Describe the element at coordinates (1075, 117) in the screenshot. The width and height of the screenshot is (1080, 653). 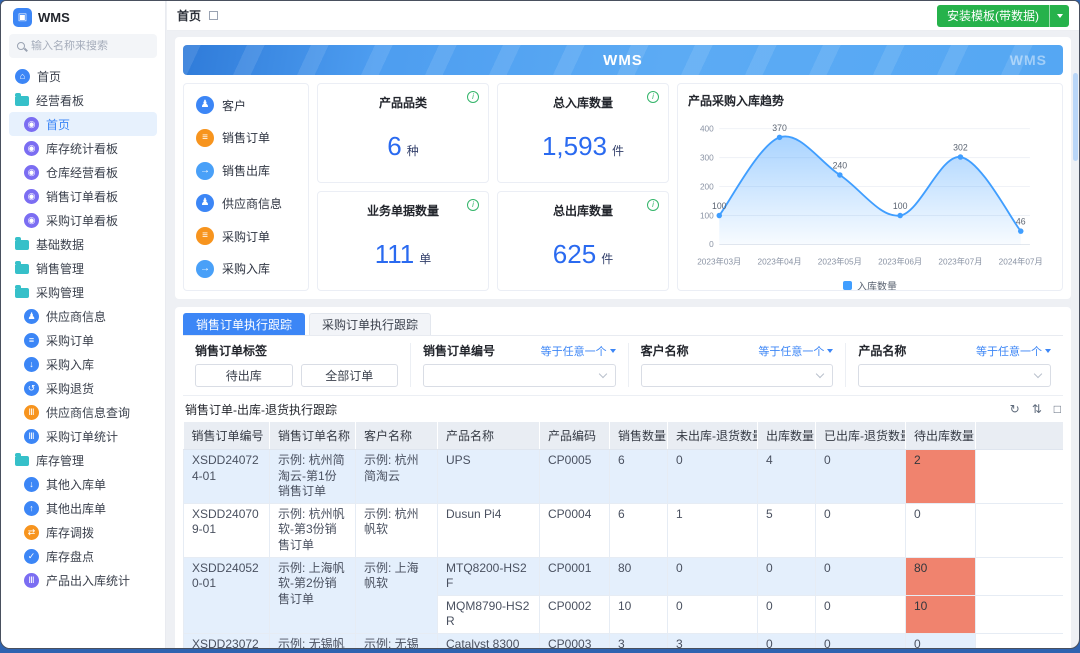
I see `scrollbar-thumb` at that location.